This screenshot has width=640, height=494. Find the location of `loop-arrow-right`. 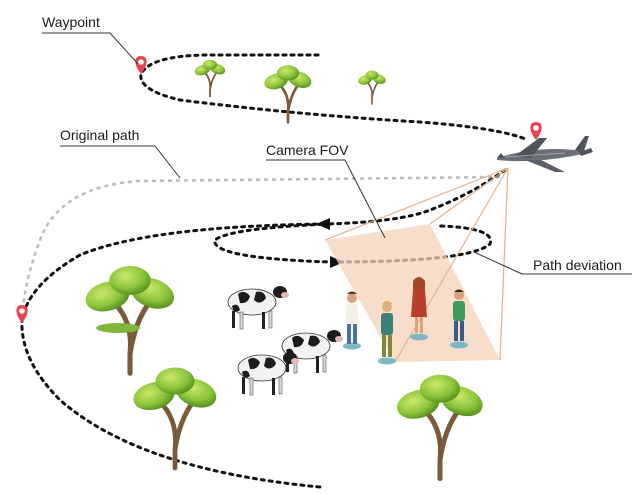

loop-arrow-right is located at coordinates (337, 262).